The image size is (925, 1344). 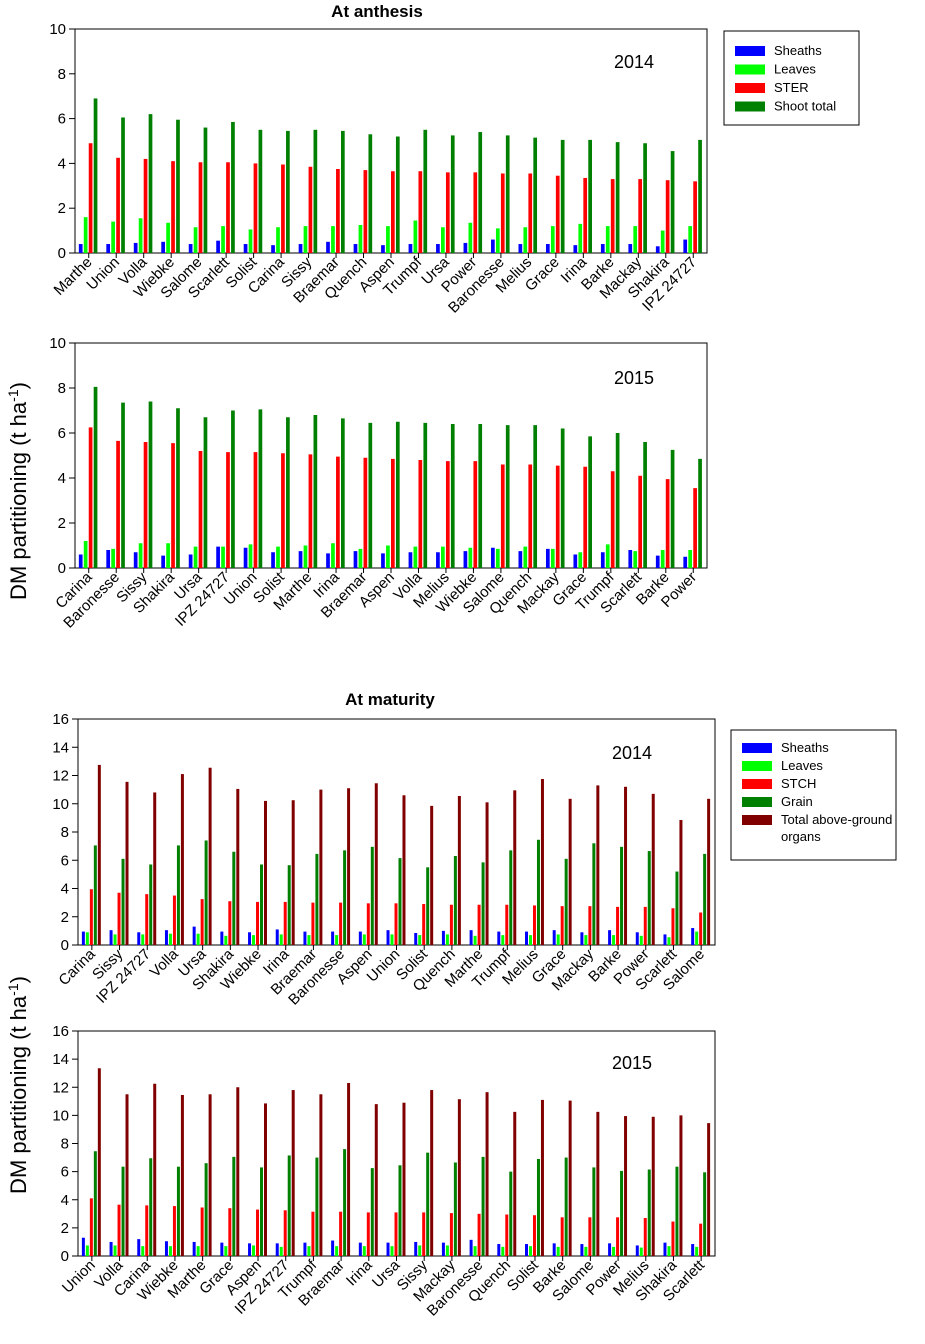 I want to click on y-tick-label: 8, so click(x=62, y=388).